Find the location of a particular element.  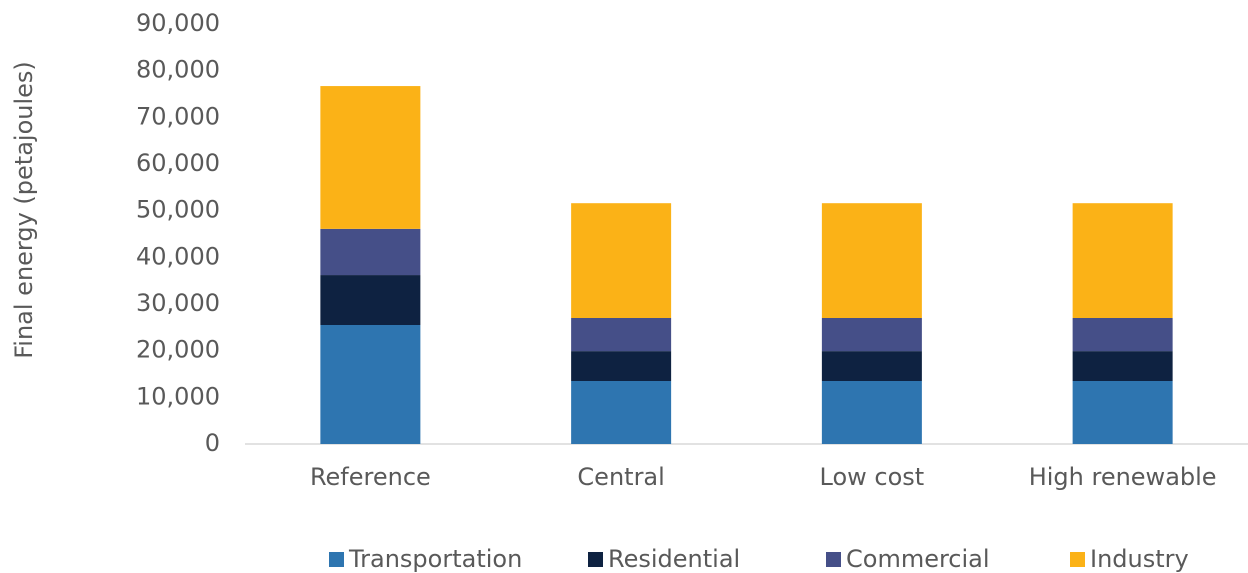

legend-label: Industry is located at coordinates (1139, 559).